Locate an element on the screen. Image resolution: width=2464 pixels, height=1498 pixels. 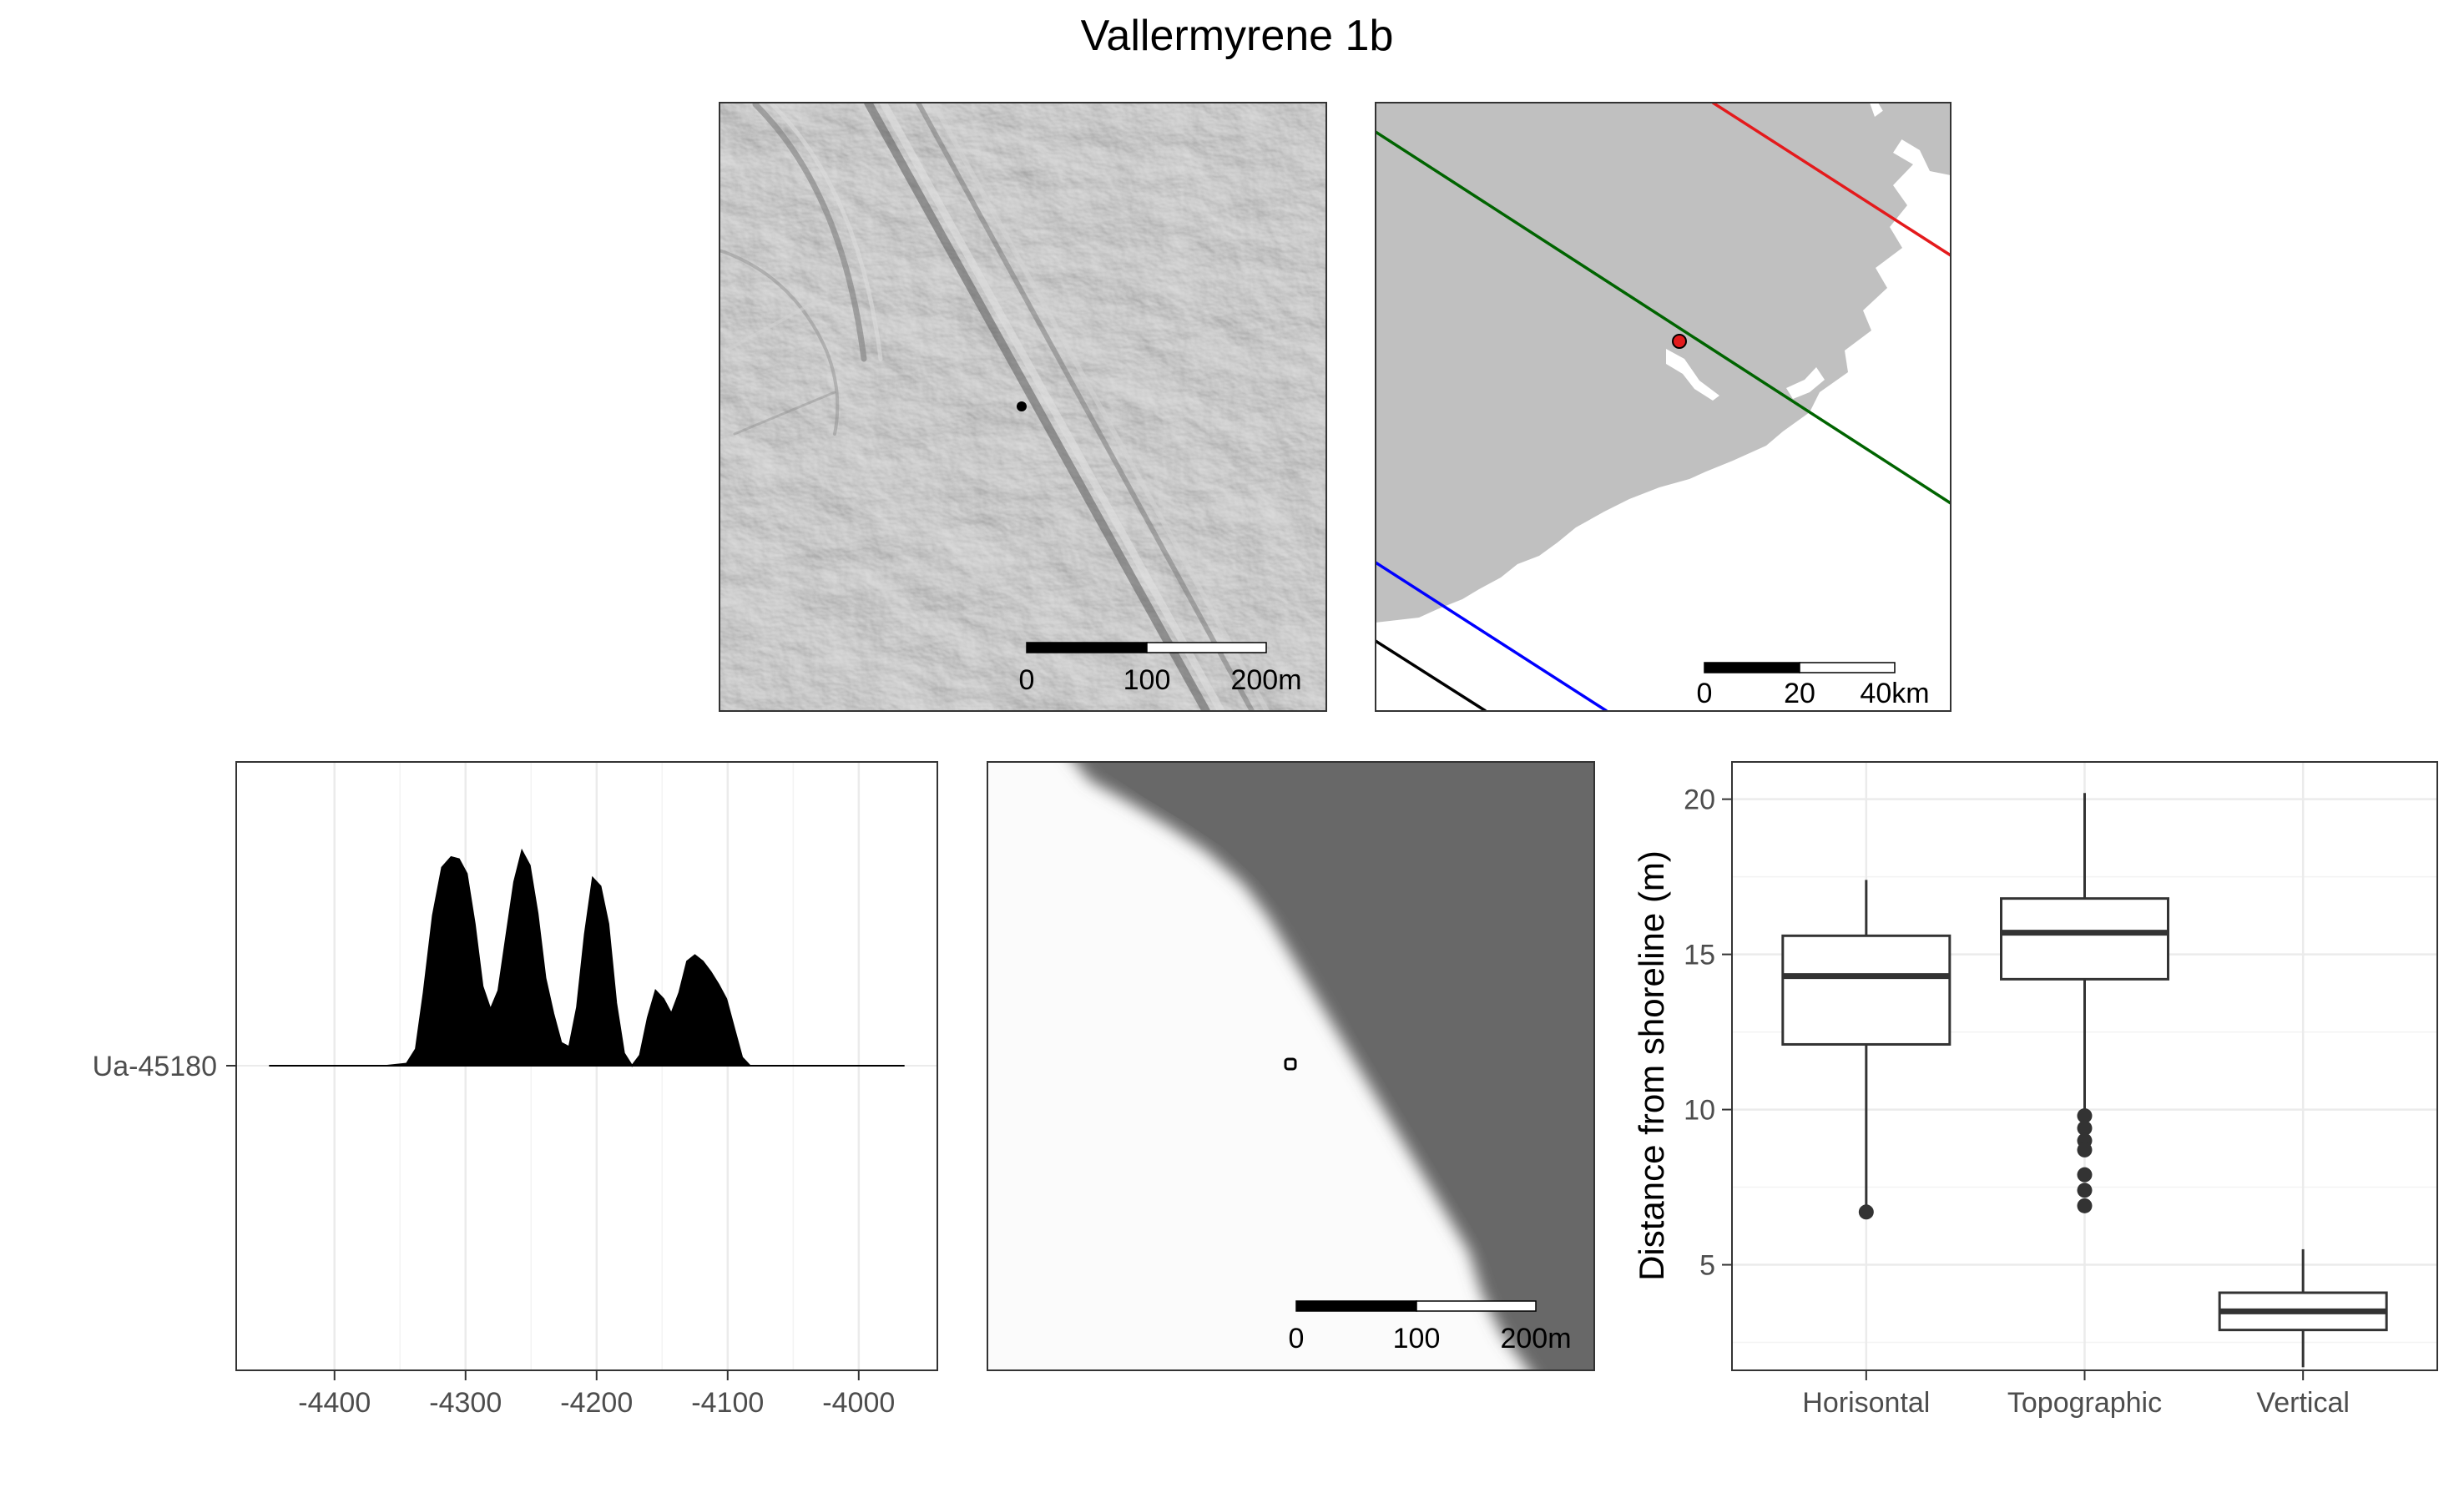
x-tick-label: -4200 is located at coordinates (596, 1403).